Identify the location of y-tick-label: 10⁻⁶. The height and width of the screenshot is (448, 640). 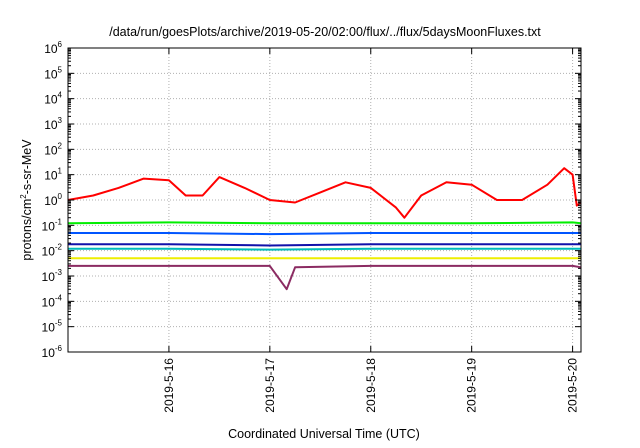
(52, 352).